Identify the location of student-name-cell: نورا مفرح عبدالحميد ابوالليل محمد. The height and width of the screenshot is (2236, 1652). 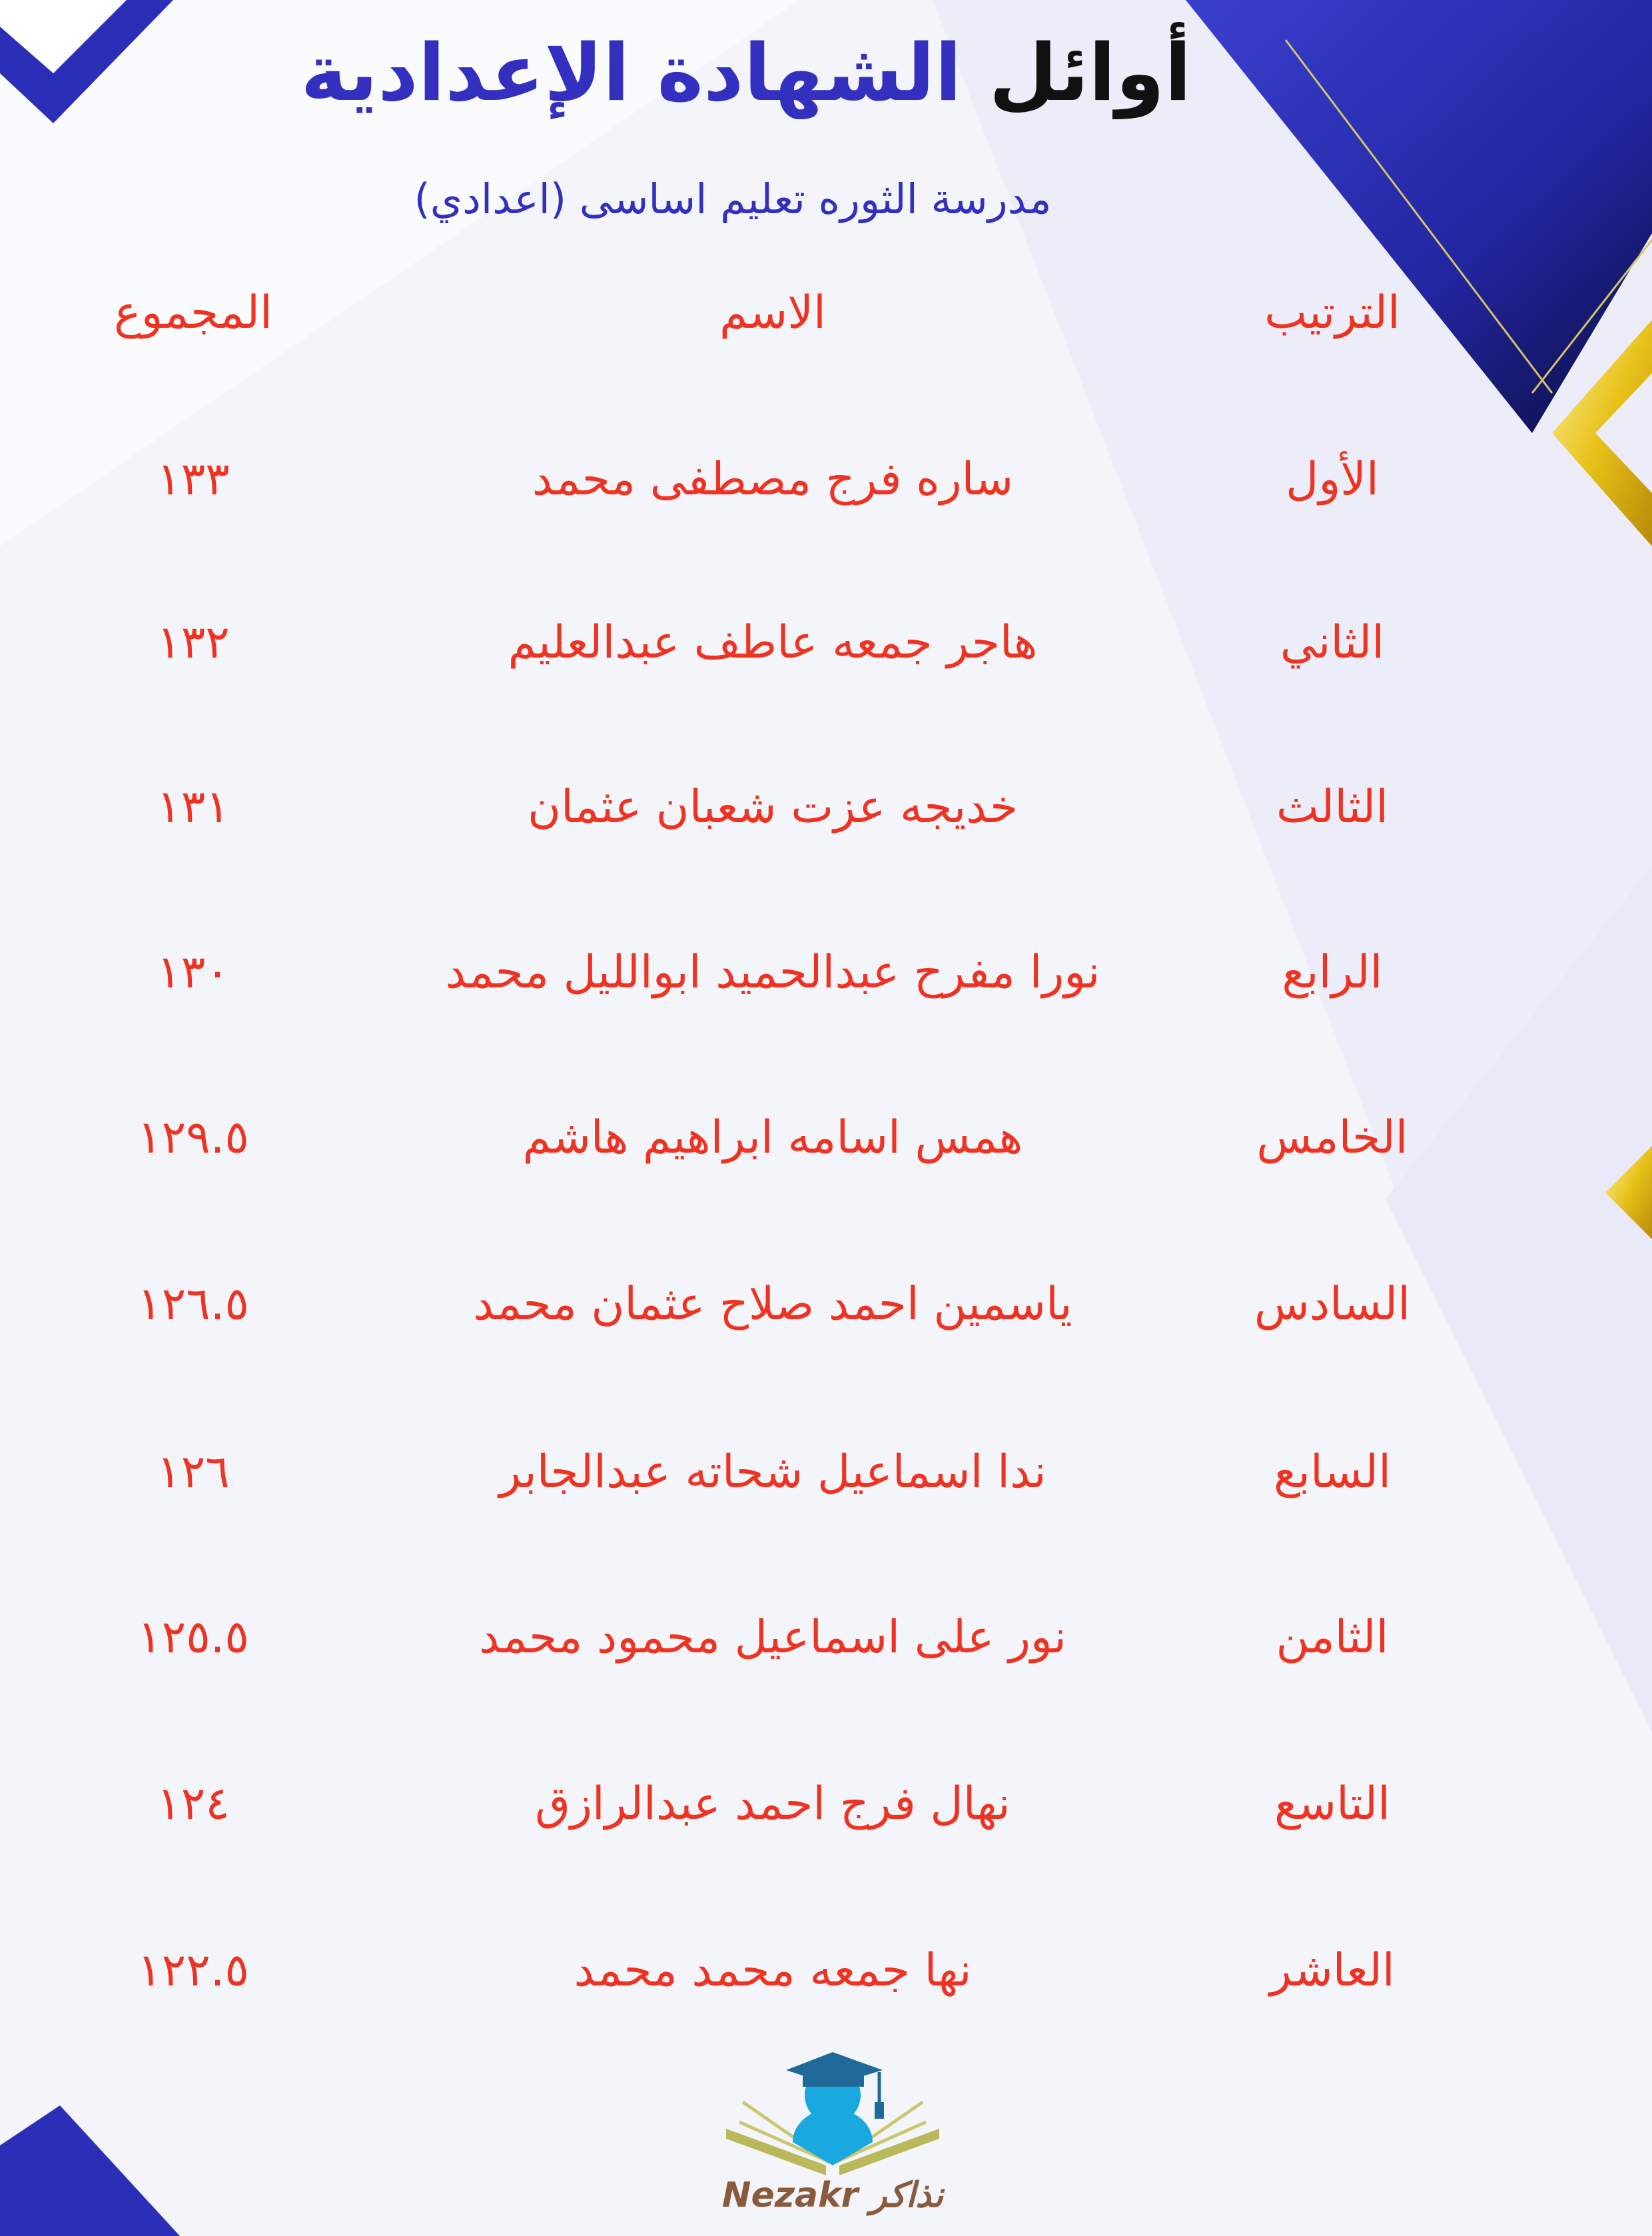
(772, 972).